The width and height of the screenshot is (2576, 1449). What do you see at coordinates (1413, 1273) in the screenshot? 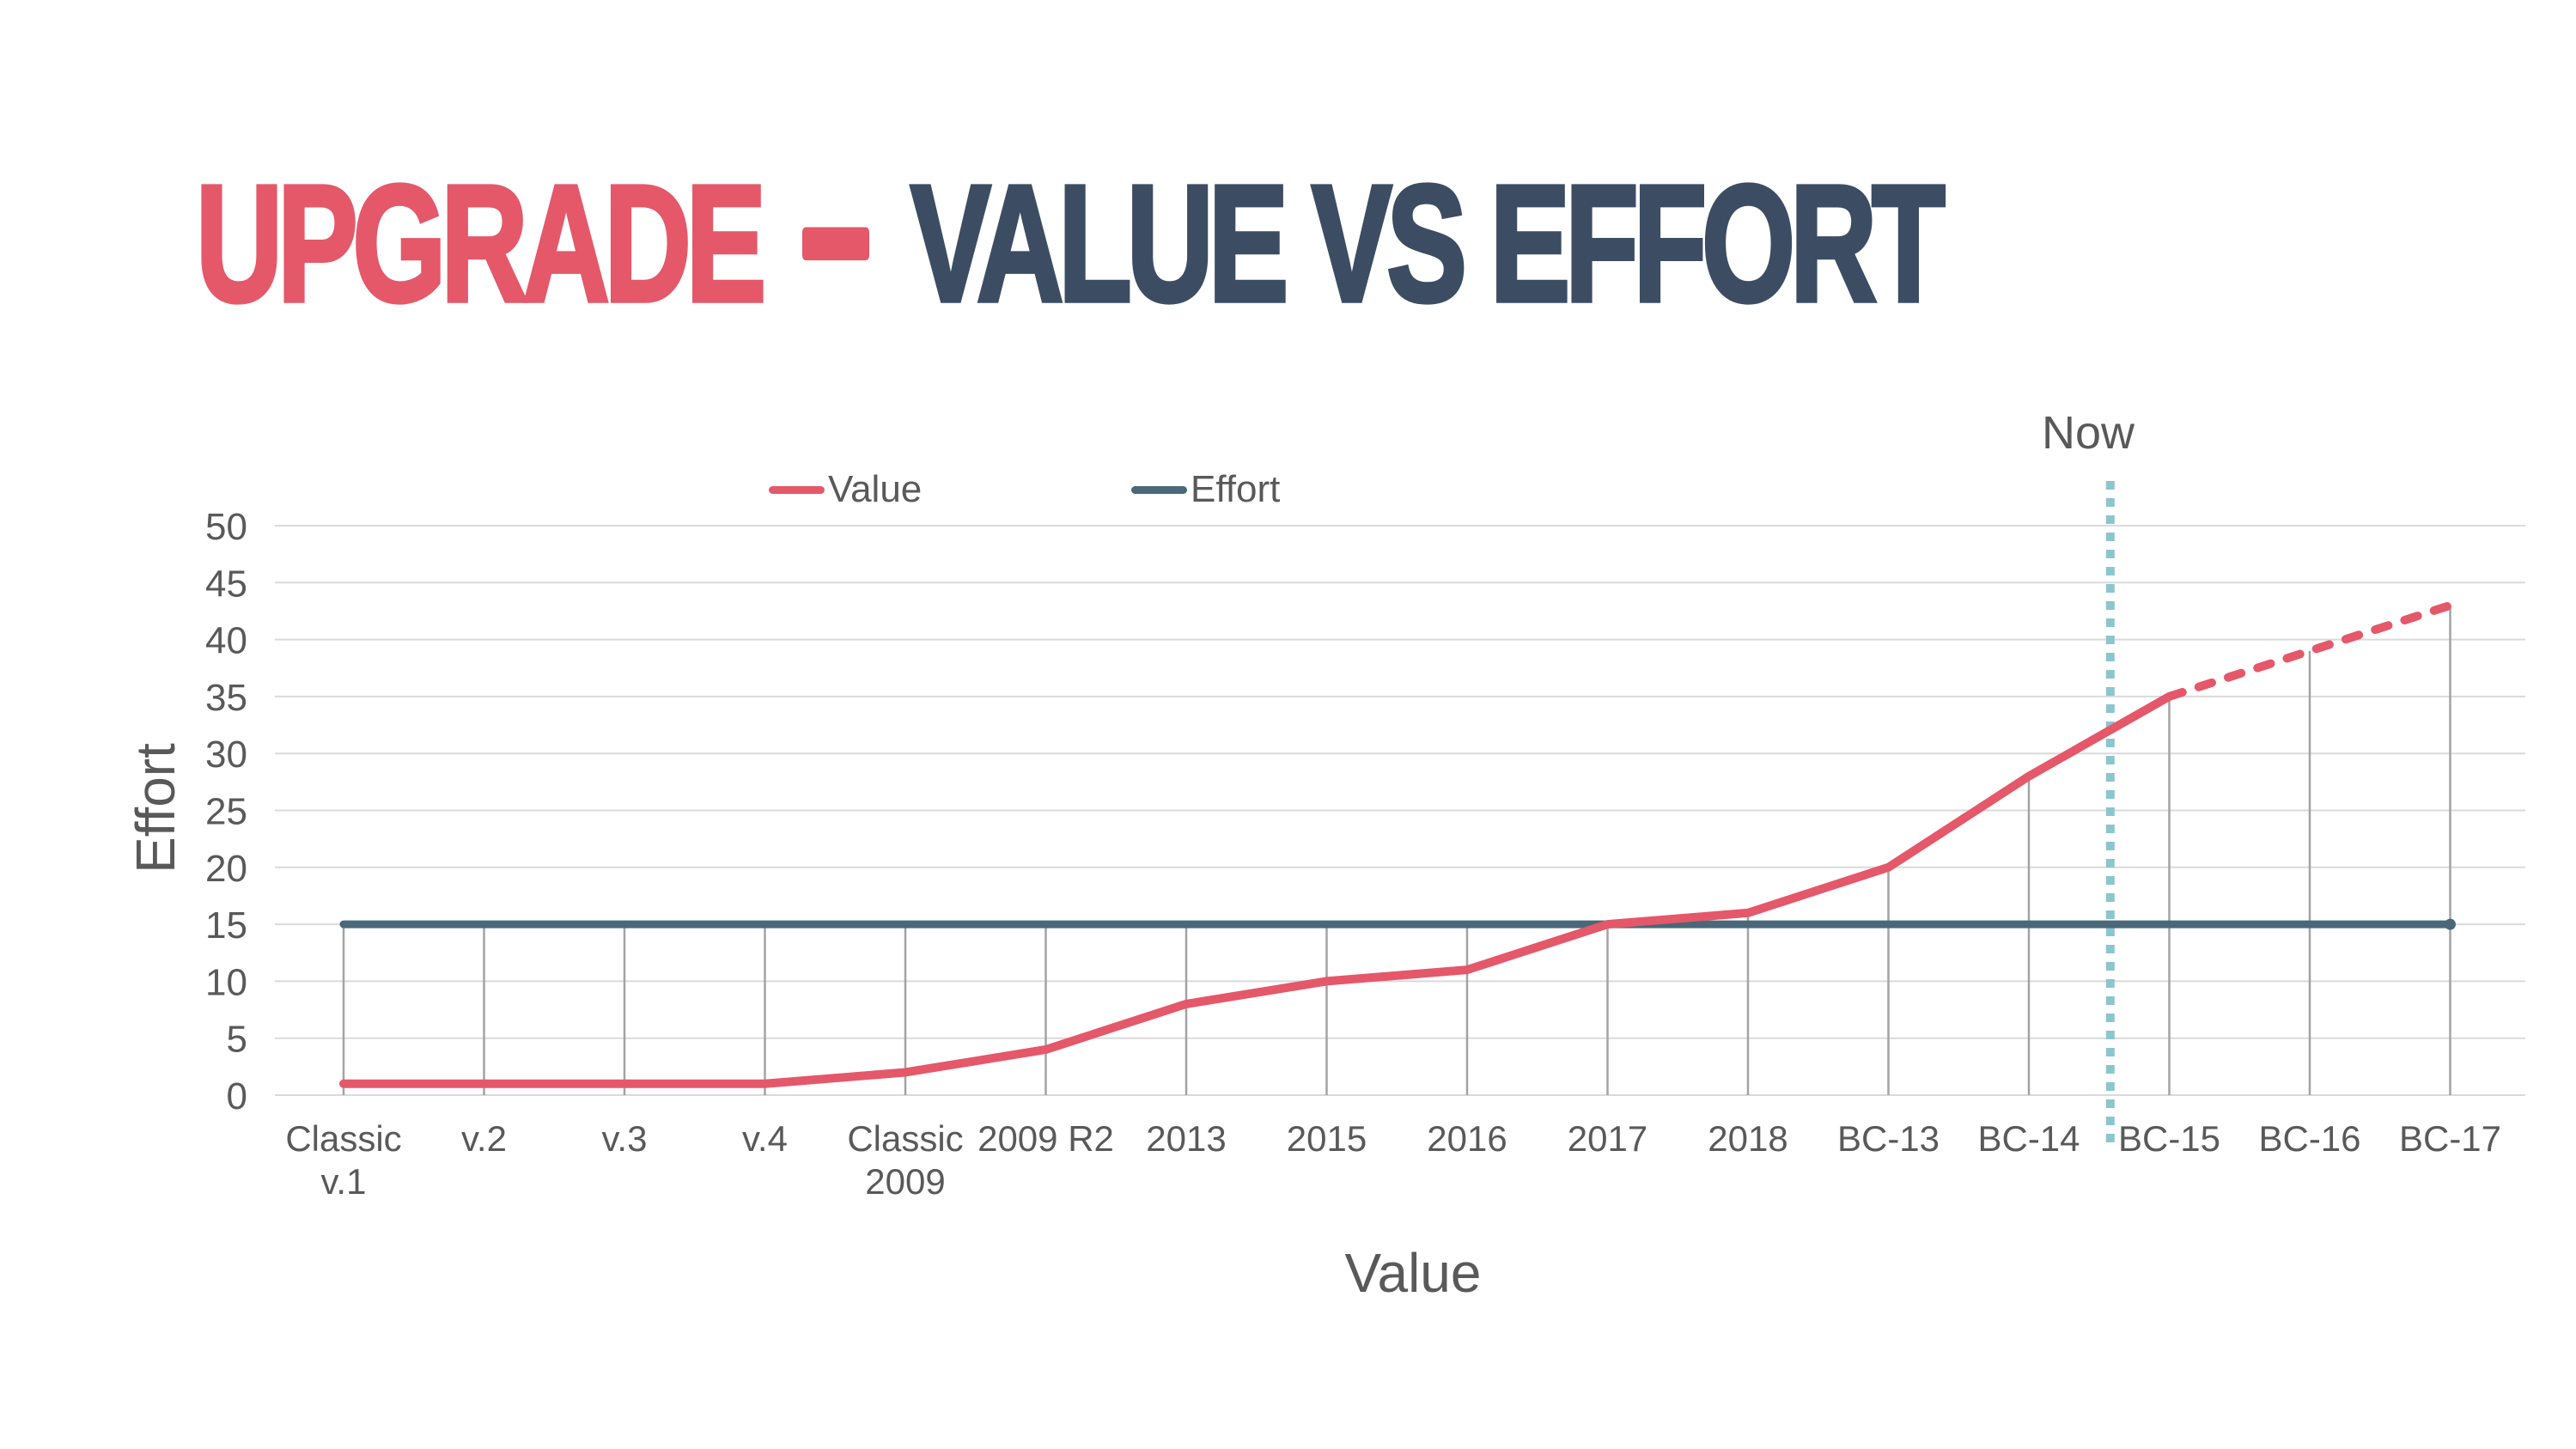
I see `x-axis-title: Value` at bounding box center [1413, 1273].